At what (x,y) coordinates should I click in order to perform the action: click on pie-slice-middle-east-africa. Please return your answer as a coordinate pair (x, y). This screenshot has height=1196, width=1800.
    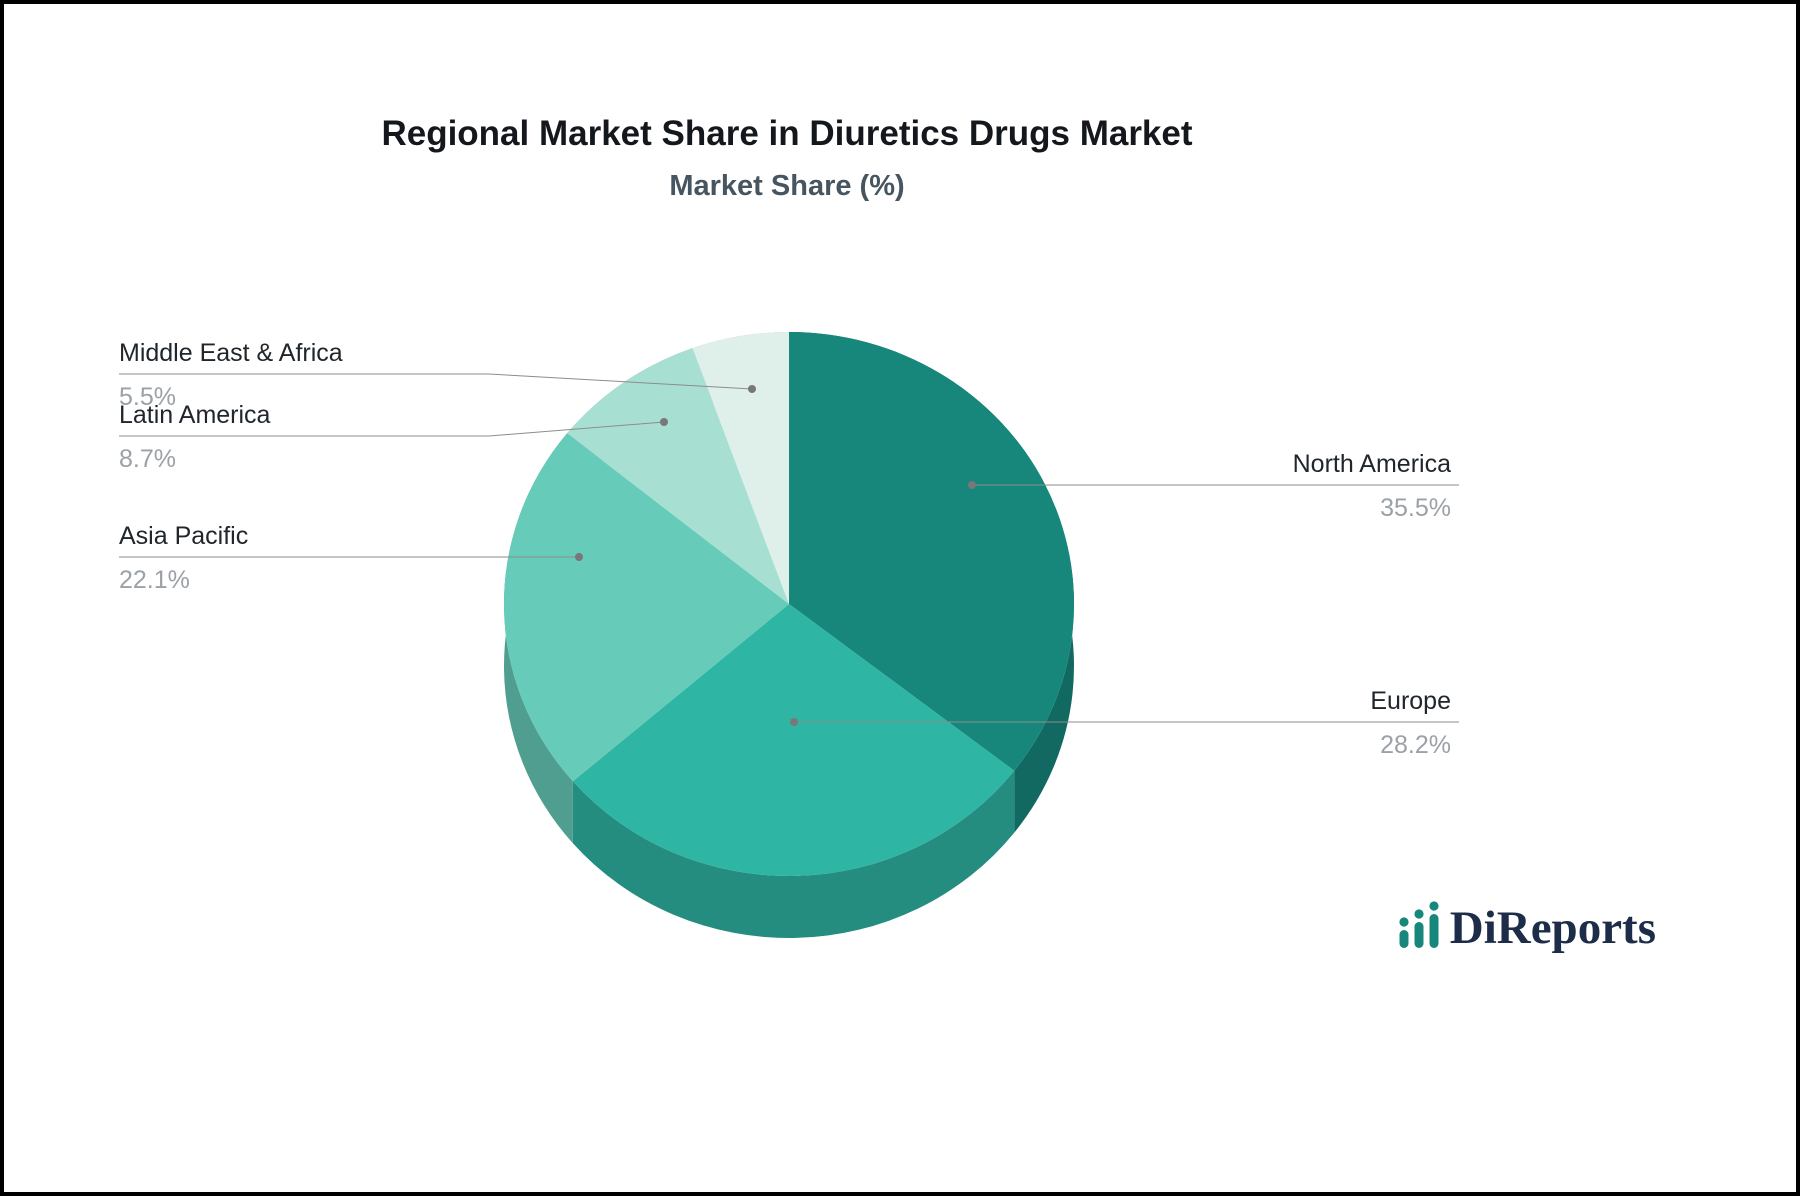
    Looking at the image, I should click on (740, 468).